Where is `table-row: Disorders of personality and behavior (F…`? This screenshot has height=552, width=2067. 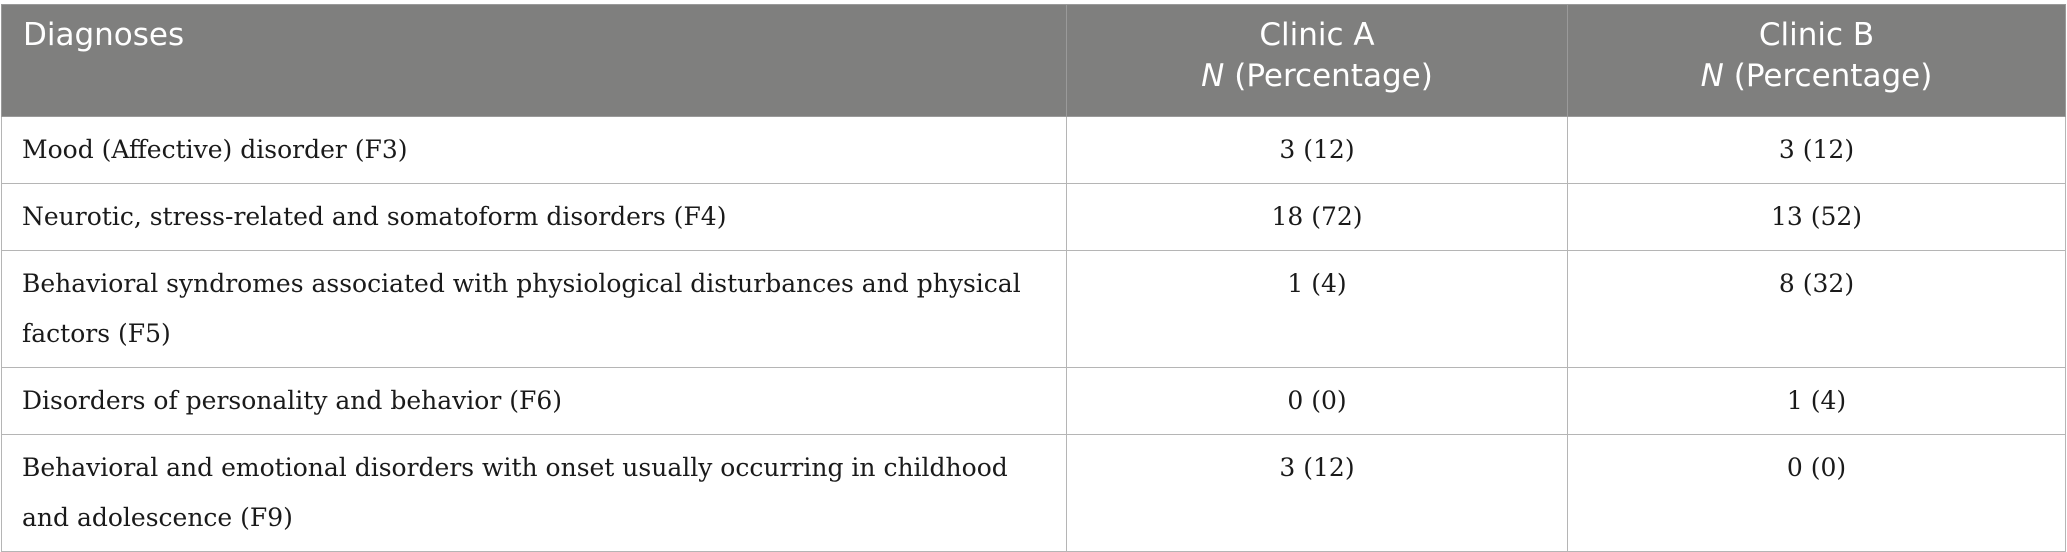 table-row: Disorders of personality and behavior (F… is located at coordinates (1033, 401).